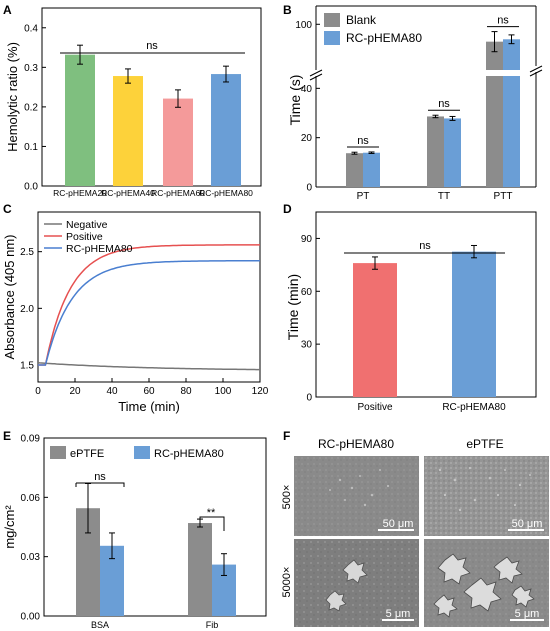 This screenshot has width=550, height=631. Describe the element at coordinates (31, 107) in the screenshot. I see `panel-a-y-tick-label: 0.2` at that location.